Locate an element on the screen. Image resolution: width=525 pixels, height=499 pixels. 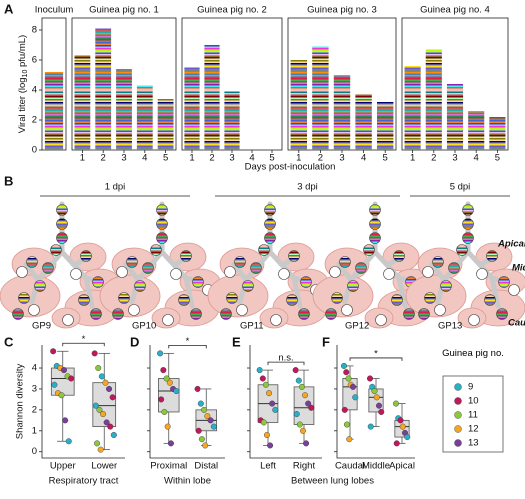
y-axis-label: Shannon diversity is located at coordinates (20, 401).